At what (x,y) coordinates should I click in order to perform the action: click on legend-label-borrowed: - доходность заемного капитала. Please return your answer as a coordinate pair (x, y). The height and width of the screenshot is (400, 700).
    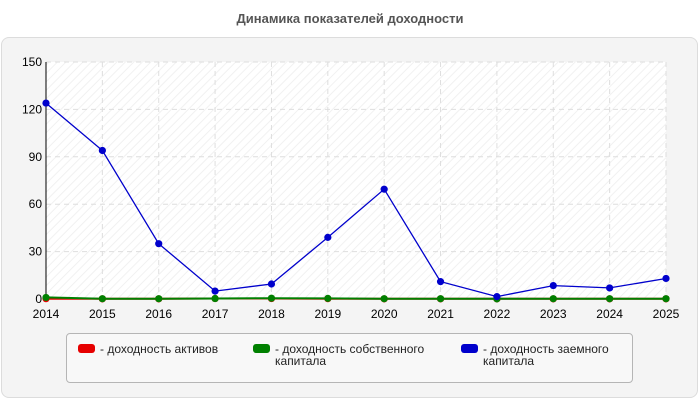
    Looking at the image, I should click on (546, 355).